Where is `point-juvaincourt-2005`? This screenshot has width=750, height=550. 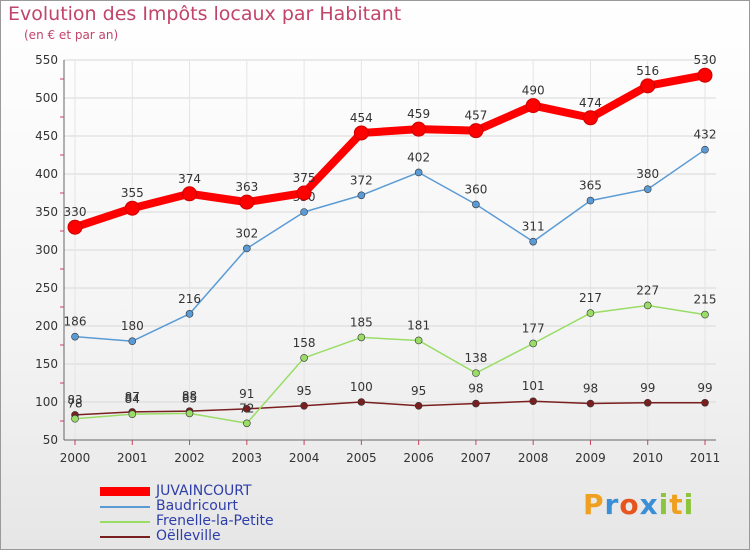
point-juvaincourt-2005 is located at coordinates (361, 133).